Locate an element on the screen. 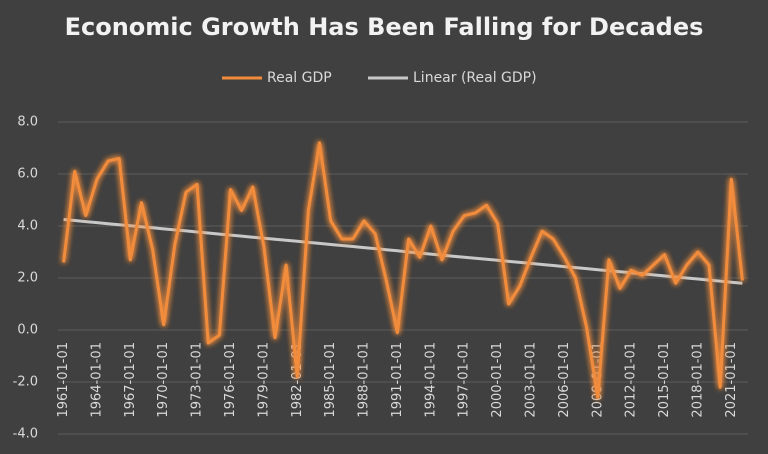 This screenshot has height=454, width=768. x-tick-label: 1979-01-01 is located at coordinates (263, 380).